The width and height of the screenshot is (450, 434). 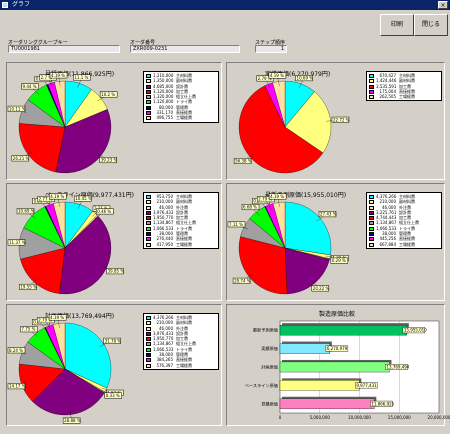 I want to click on ordering-group-key-label: オーダリンググループキー, so click(x=38, y=43).